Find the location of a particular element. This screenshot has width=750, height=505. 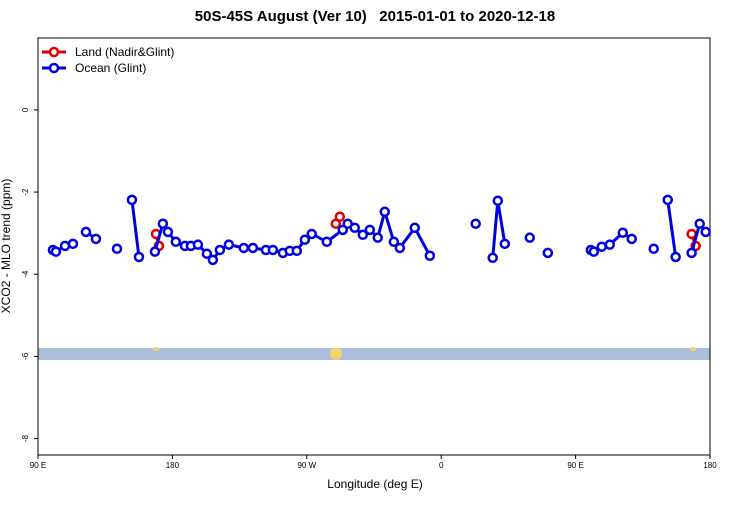

surface-band is located at coordinates (374, 354).